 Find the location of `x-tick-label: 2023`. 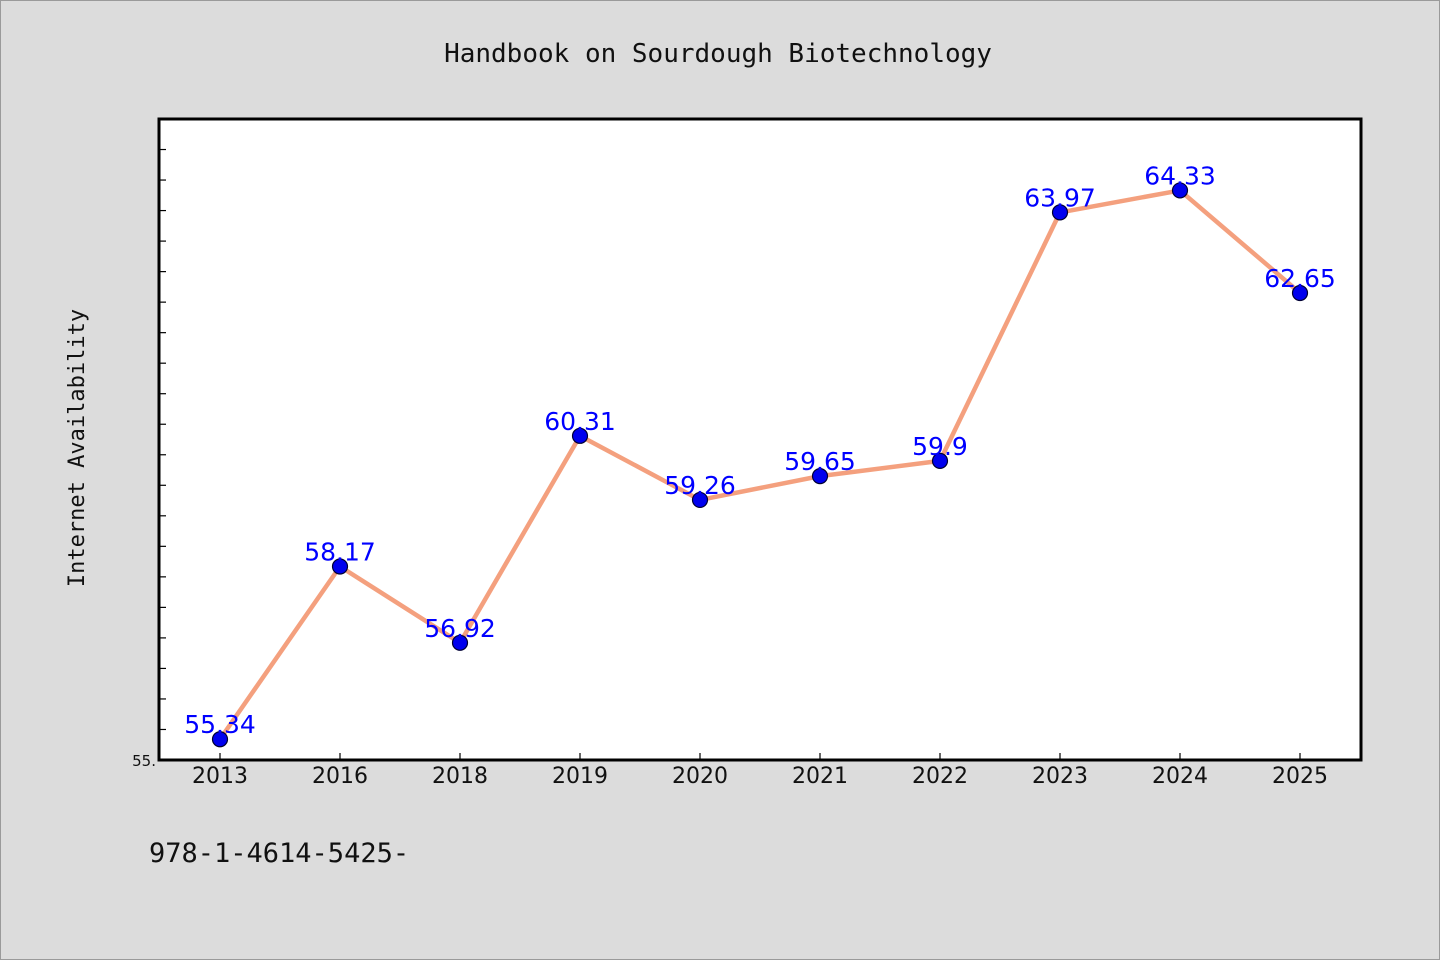

x-tick-label: 2023 is located at coordinates (1060, 776).